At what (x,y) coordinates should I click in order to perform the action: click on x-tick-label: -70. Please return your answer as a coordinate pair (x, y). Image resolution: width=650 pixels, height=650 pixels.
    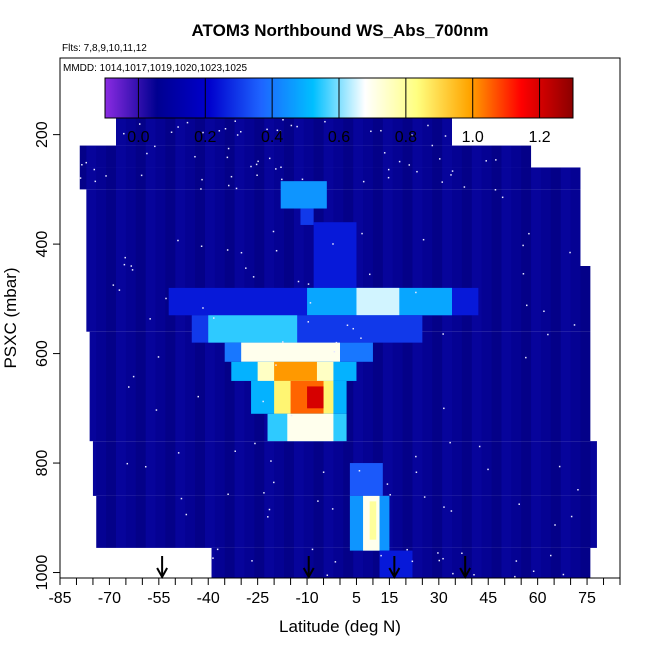
    Looking at the image, I should click on (109, 598).